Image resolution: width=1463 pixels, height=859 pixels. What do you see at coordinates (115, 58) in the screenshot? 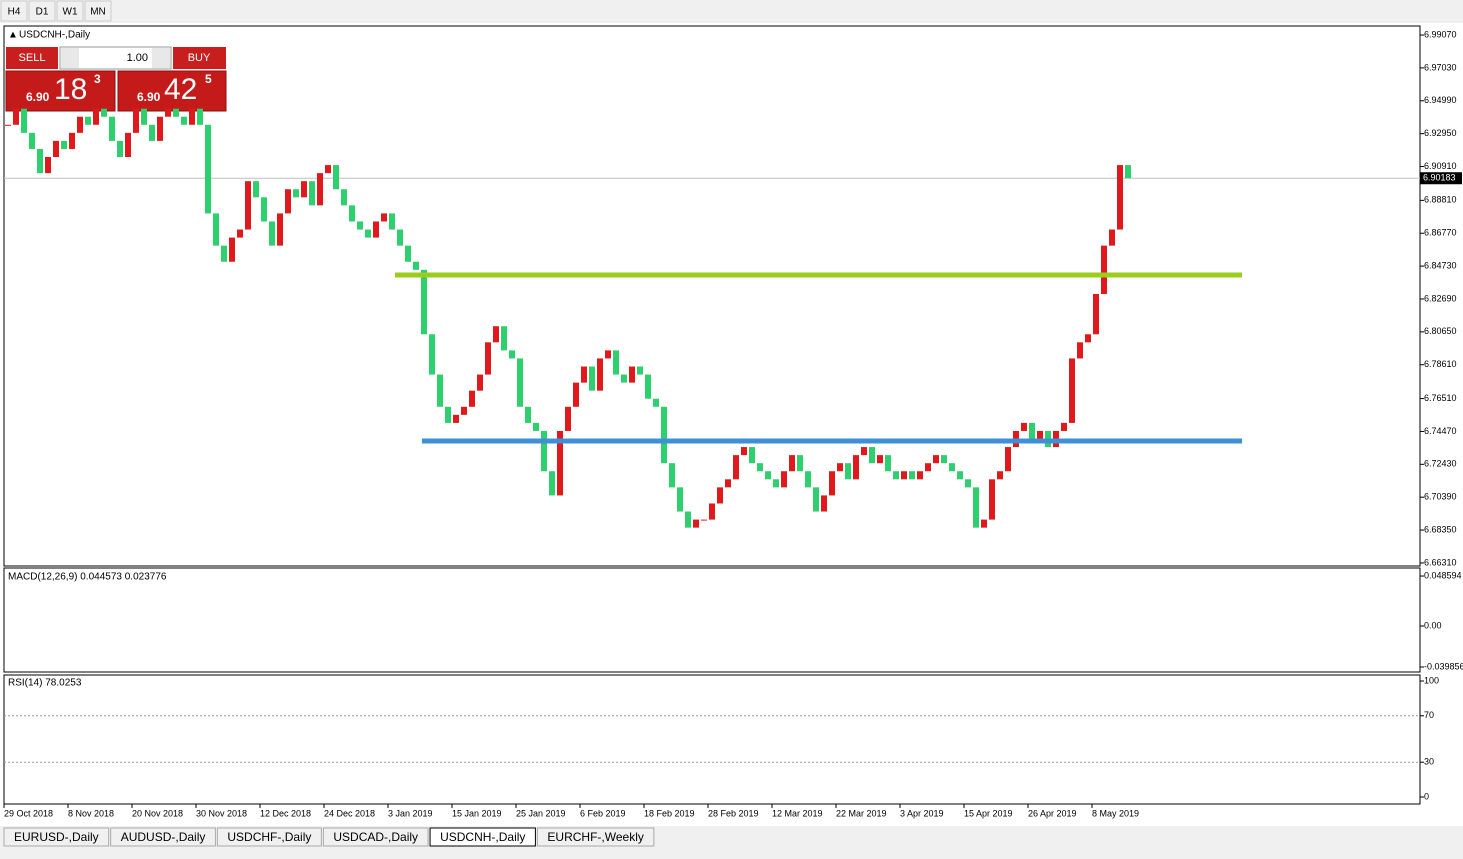
I see `volume-input` at bounding box center [115, 58].